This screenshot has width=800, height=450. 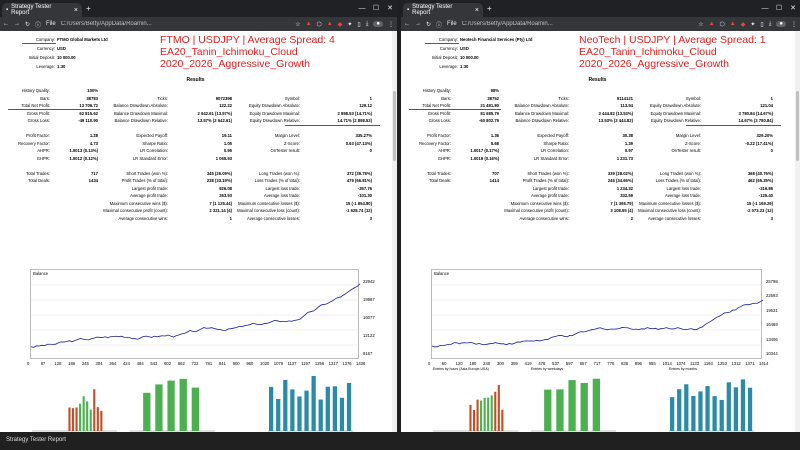 What do you see at coordinates (759, 203) in the screenshot?
I see `stat-value: 15 (-1 169.29)` at bounding box center [759, 203].